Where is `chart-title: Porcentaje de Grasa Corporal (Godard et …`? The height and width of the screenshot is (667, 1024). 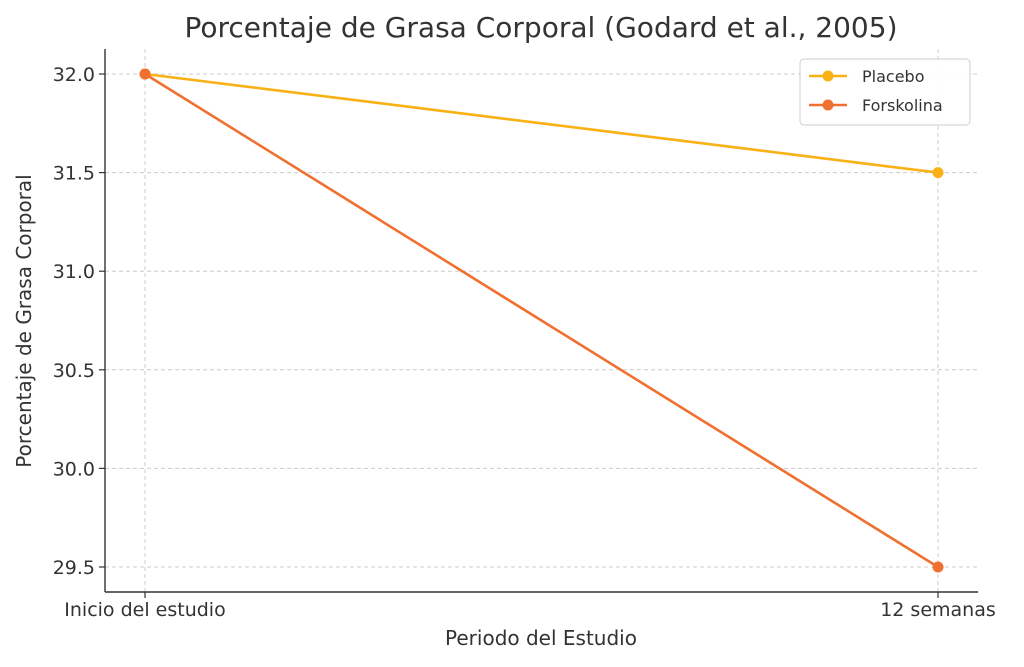
chart-title: Porcentaje de Grasa Corporal (Godard et … is located at coordinates (541, 27).